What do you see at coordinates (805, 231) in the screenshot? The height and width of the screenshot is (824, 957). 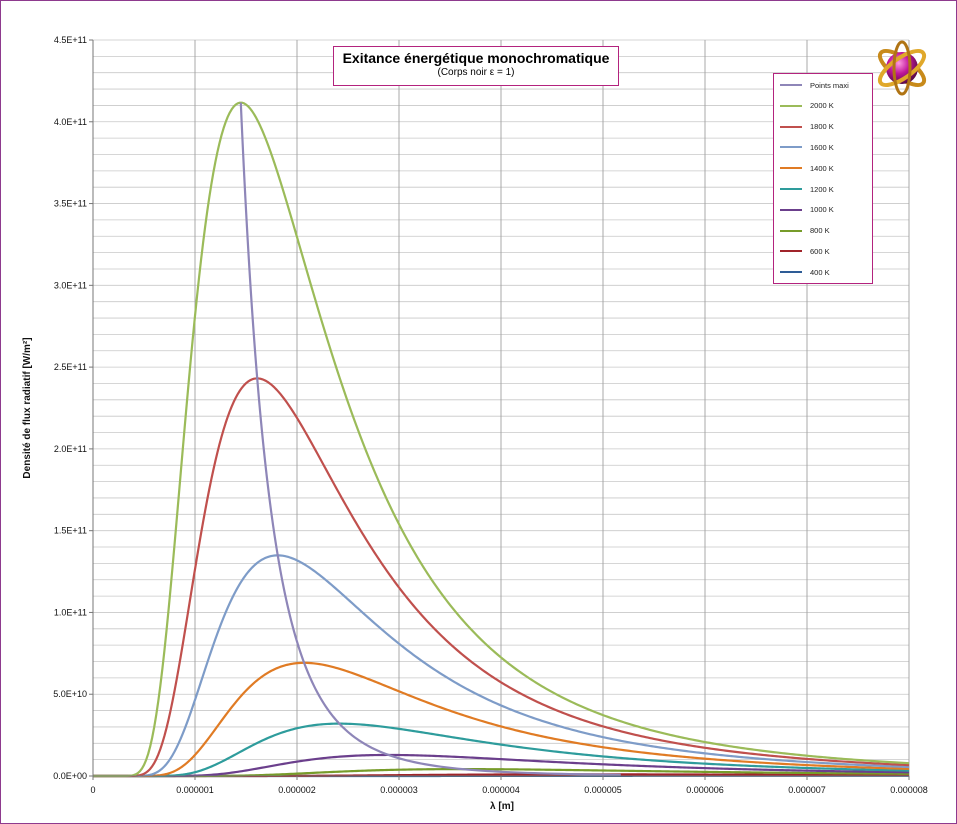 I see `legend-item: 800 K` at bounding box center [805, 231].